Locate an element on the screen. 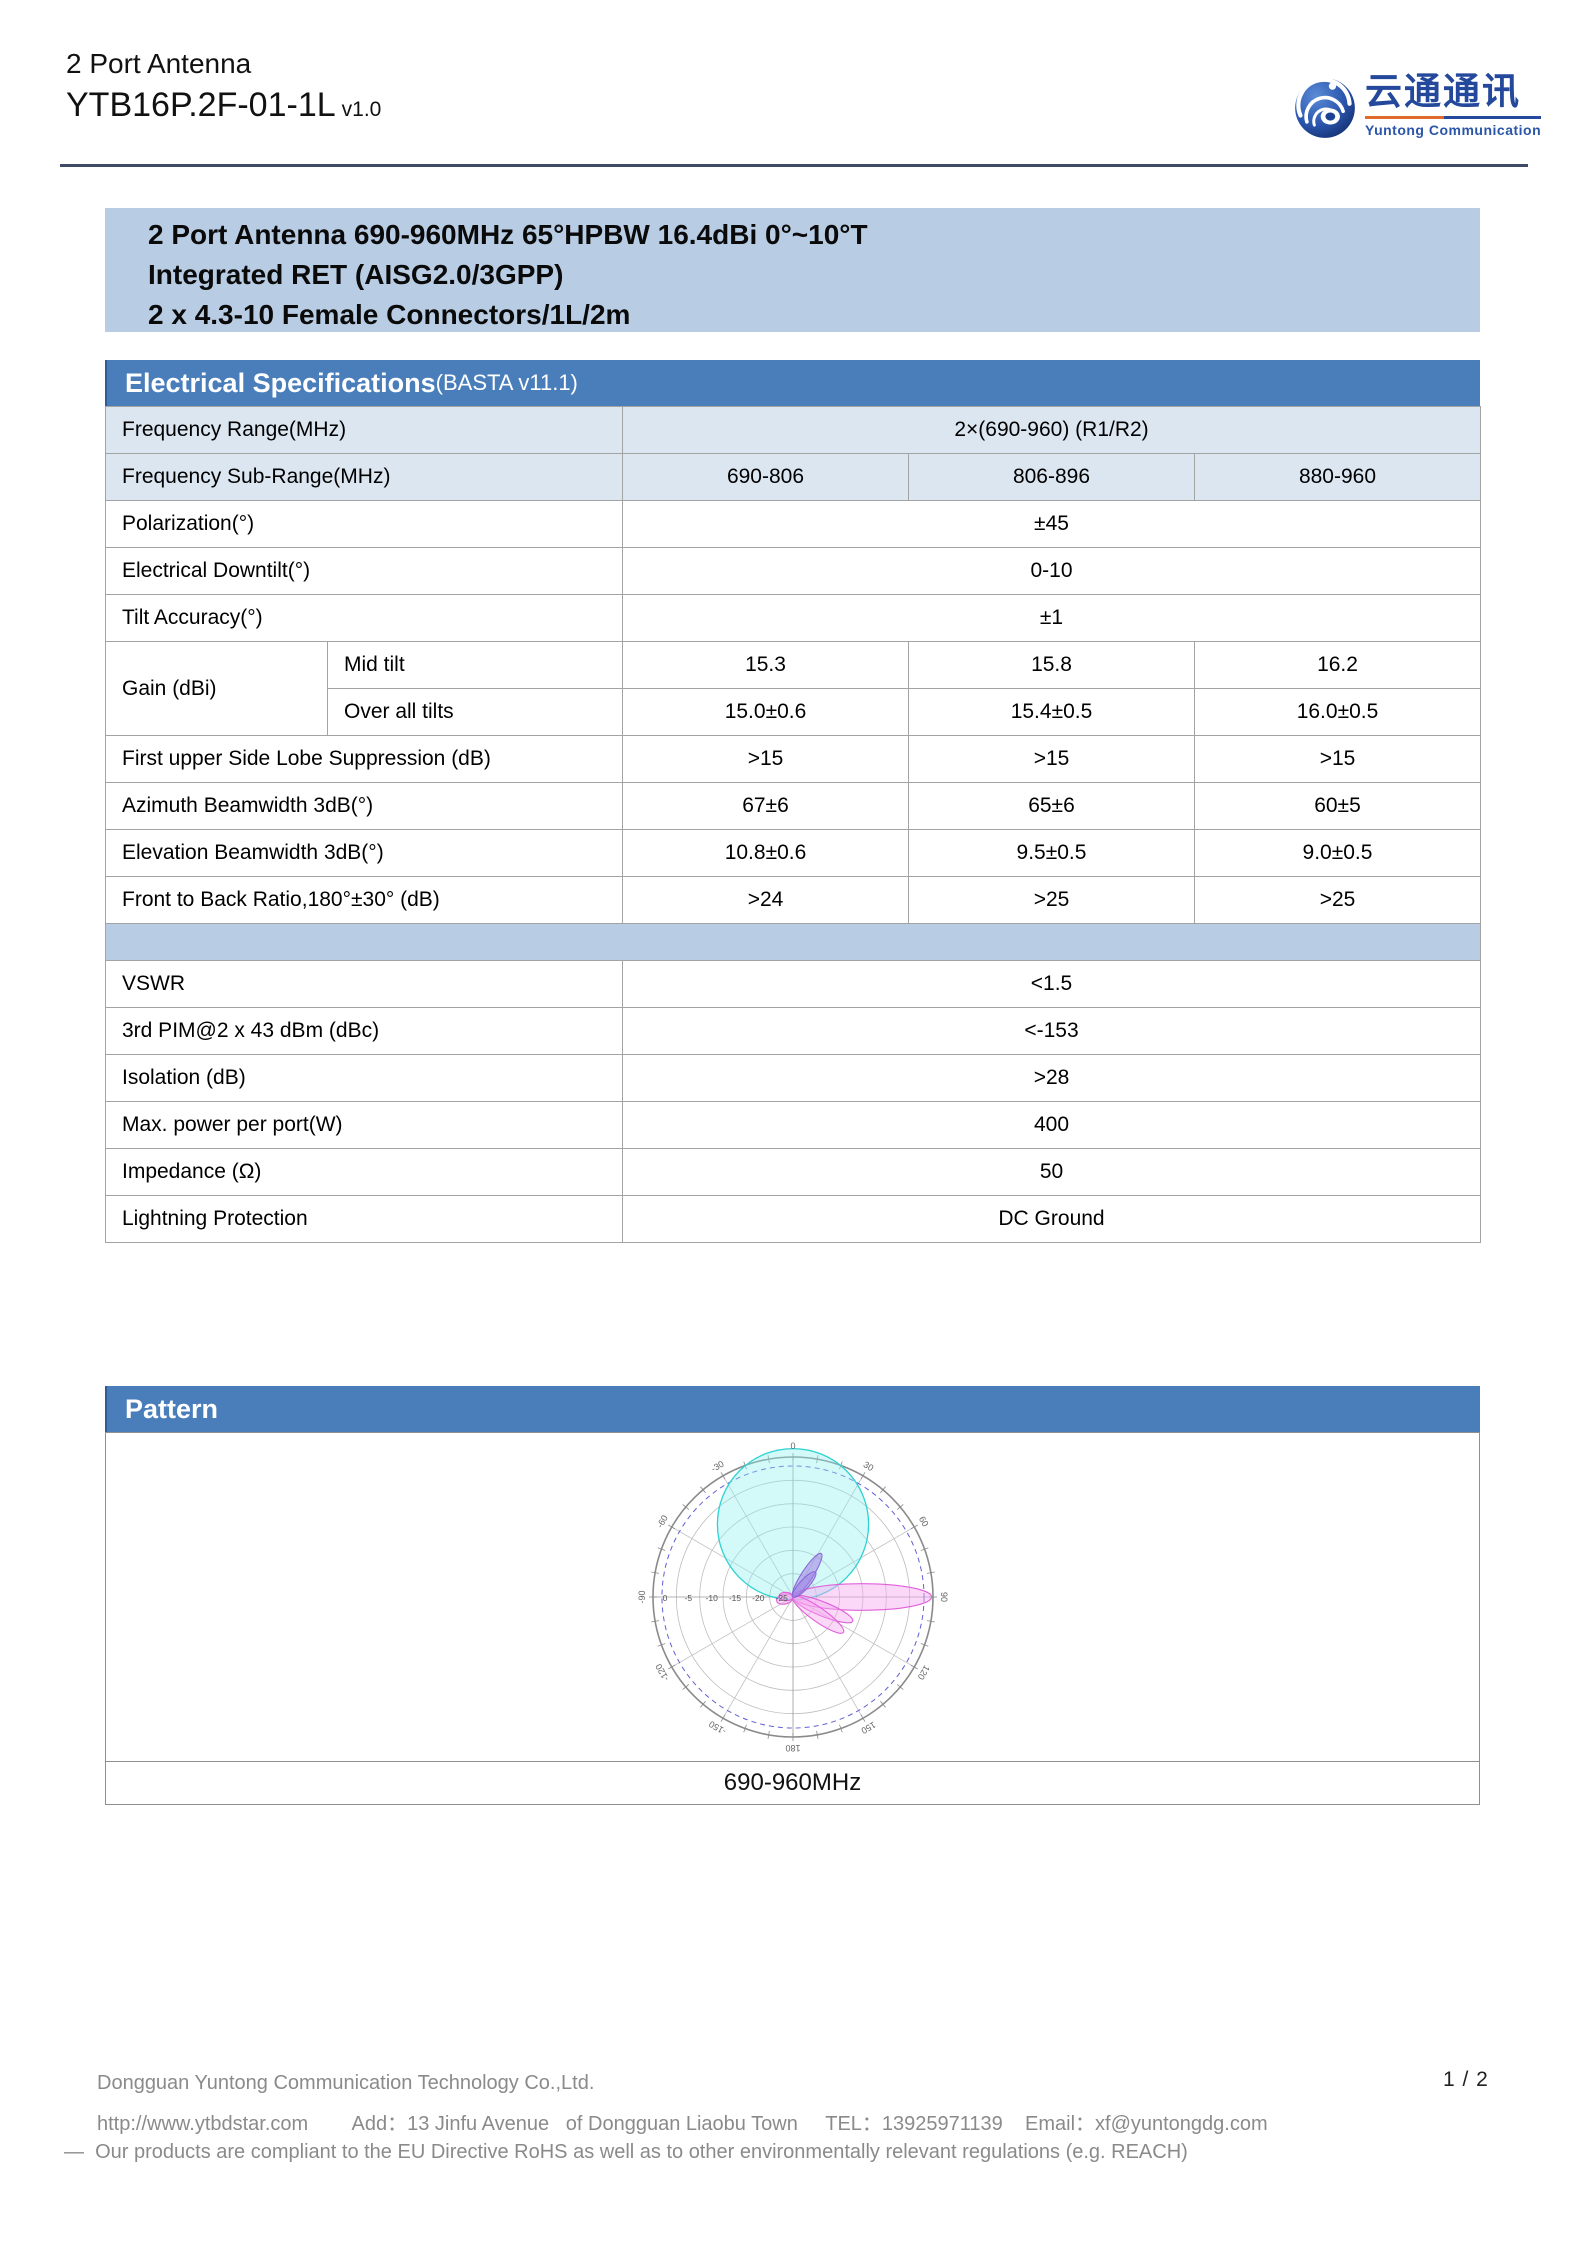 This screenshot has height=2245, width=1587. spec-value-cell: 67±6 is located at coordinates (765, 806).